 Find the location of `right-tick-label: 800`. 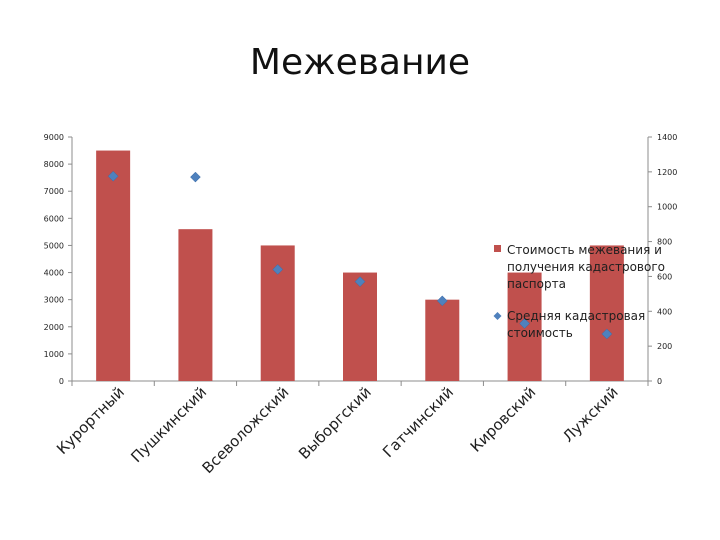

right-tick-label: 800 is located at coordinates (664, 242).